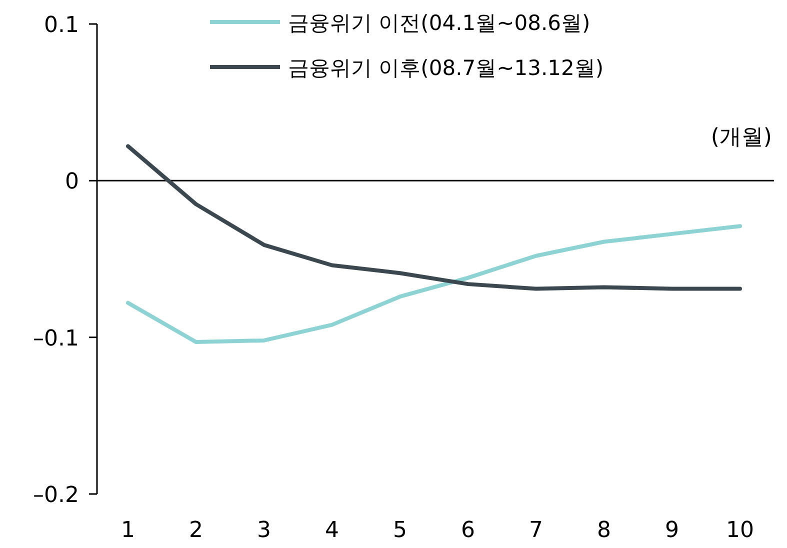  Describe the element at coordinates (332, 530) in the screenshot. I see `x-tick-label: 4` at that location.